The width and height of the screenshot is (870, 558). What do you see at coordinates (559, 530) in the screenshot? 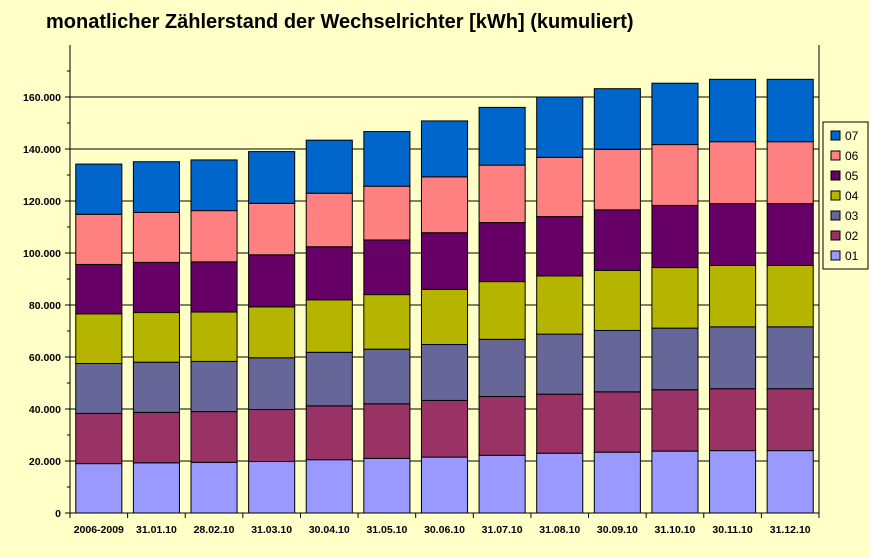
I see `x-tick-label: 31.08.10` at bounding box center [559, 530].